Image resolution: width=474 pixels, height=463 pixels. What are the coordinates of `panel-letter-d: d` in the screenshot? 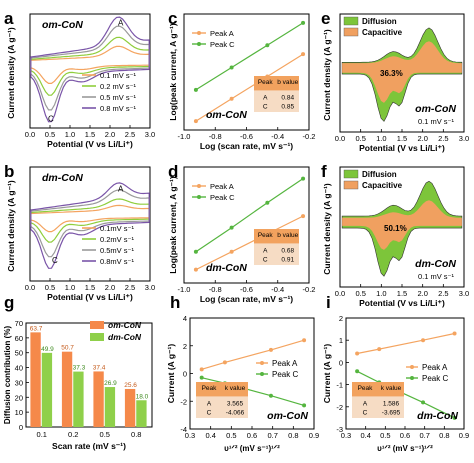 It's located at (173, 171).